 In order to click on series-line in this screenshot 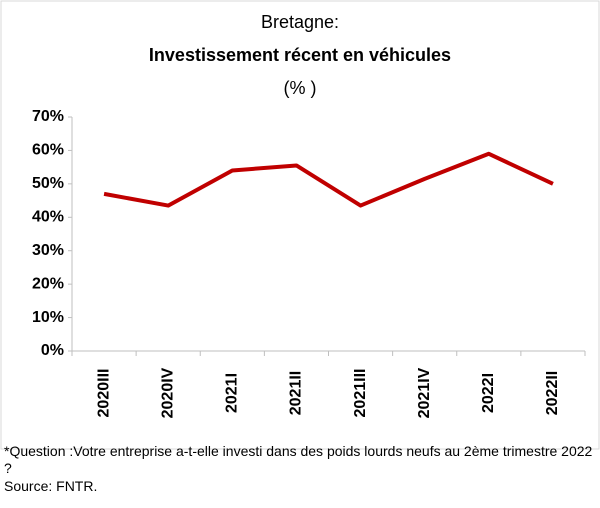, I will do `click(328, 179)`.